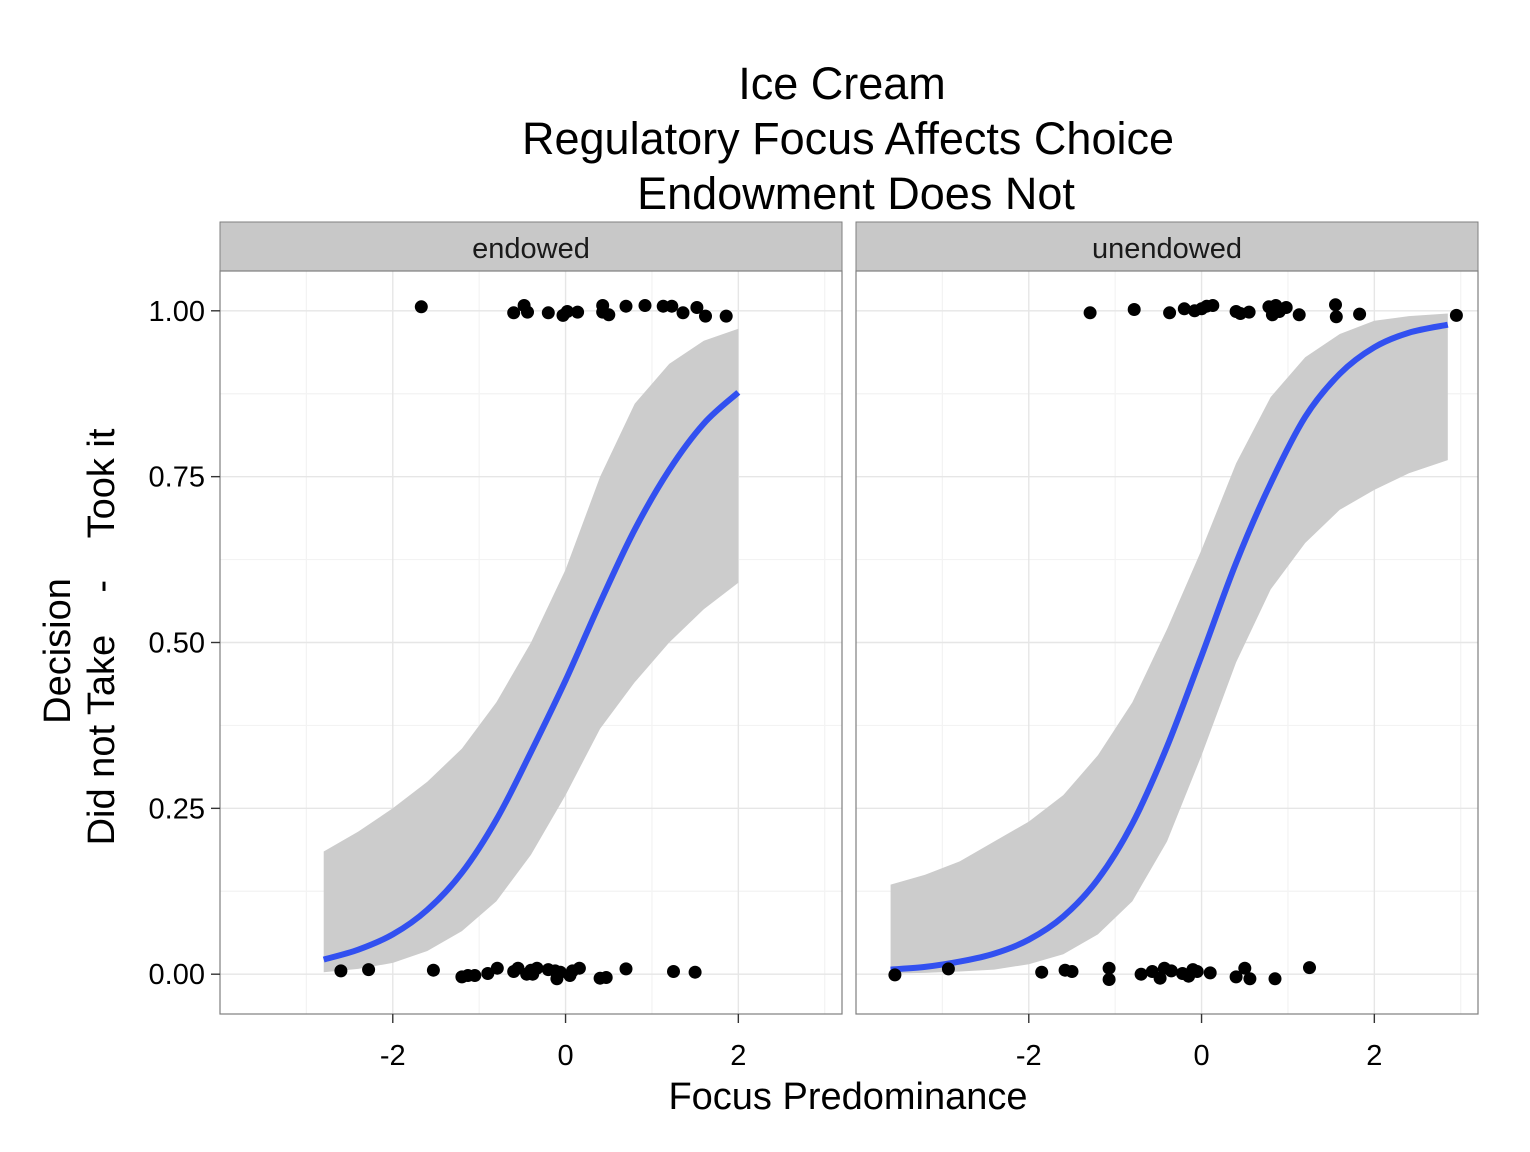 This screenshot has height=1152, width=1530. Describe the element at coordinates (177, 644) in the screenshot. I see `y-tick-label: 0.50` at that location.